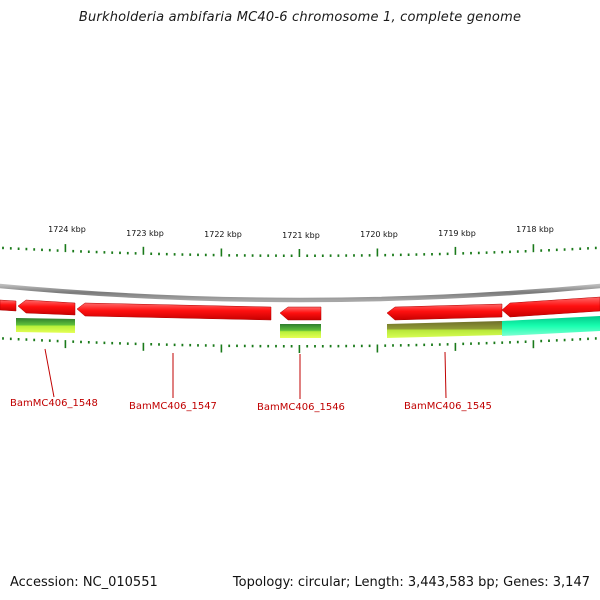 The image size is (600, 600). Describe the element at coordinates (299, 345) in the screenshot. I see `inner-tick-row` at that location.